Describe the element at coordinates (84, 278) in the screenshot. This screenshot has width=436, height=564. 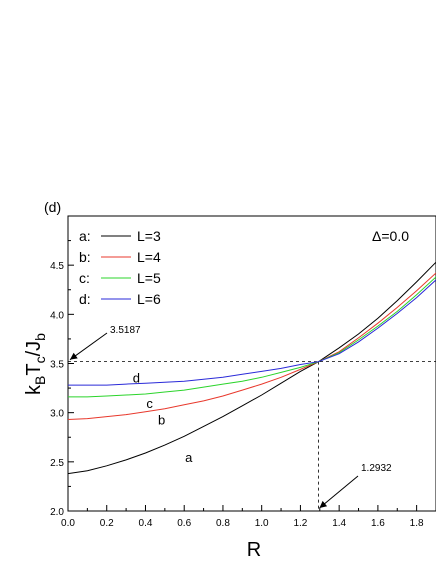
I see `legend-key-c: c:` at that location.